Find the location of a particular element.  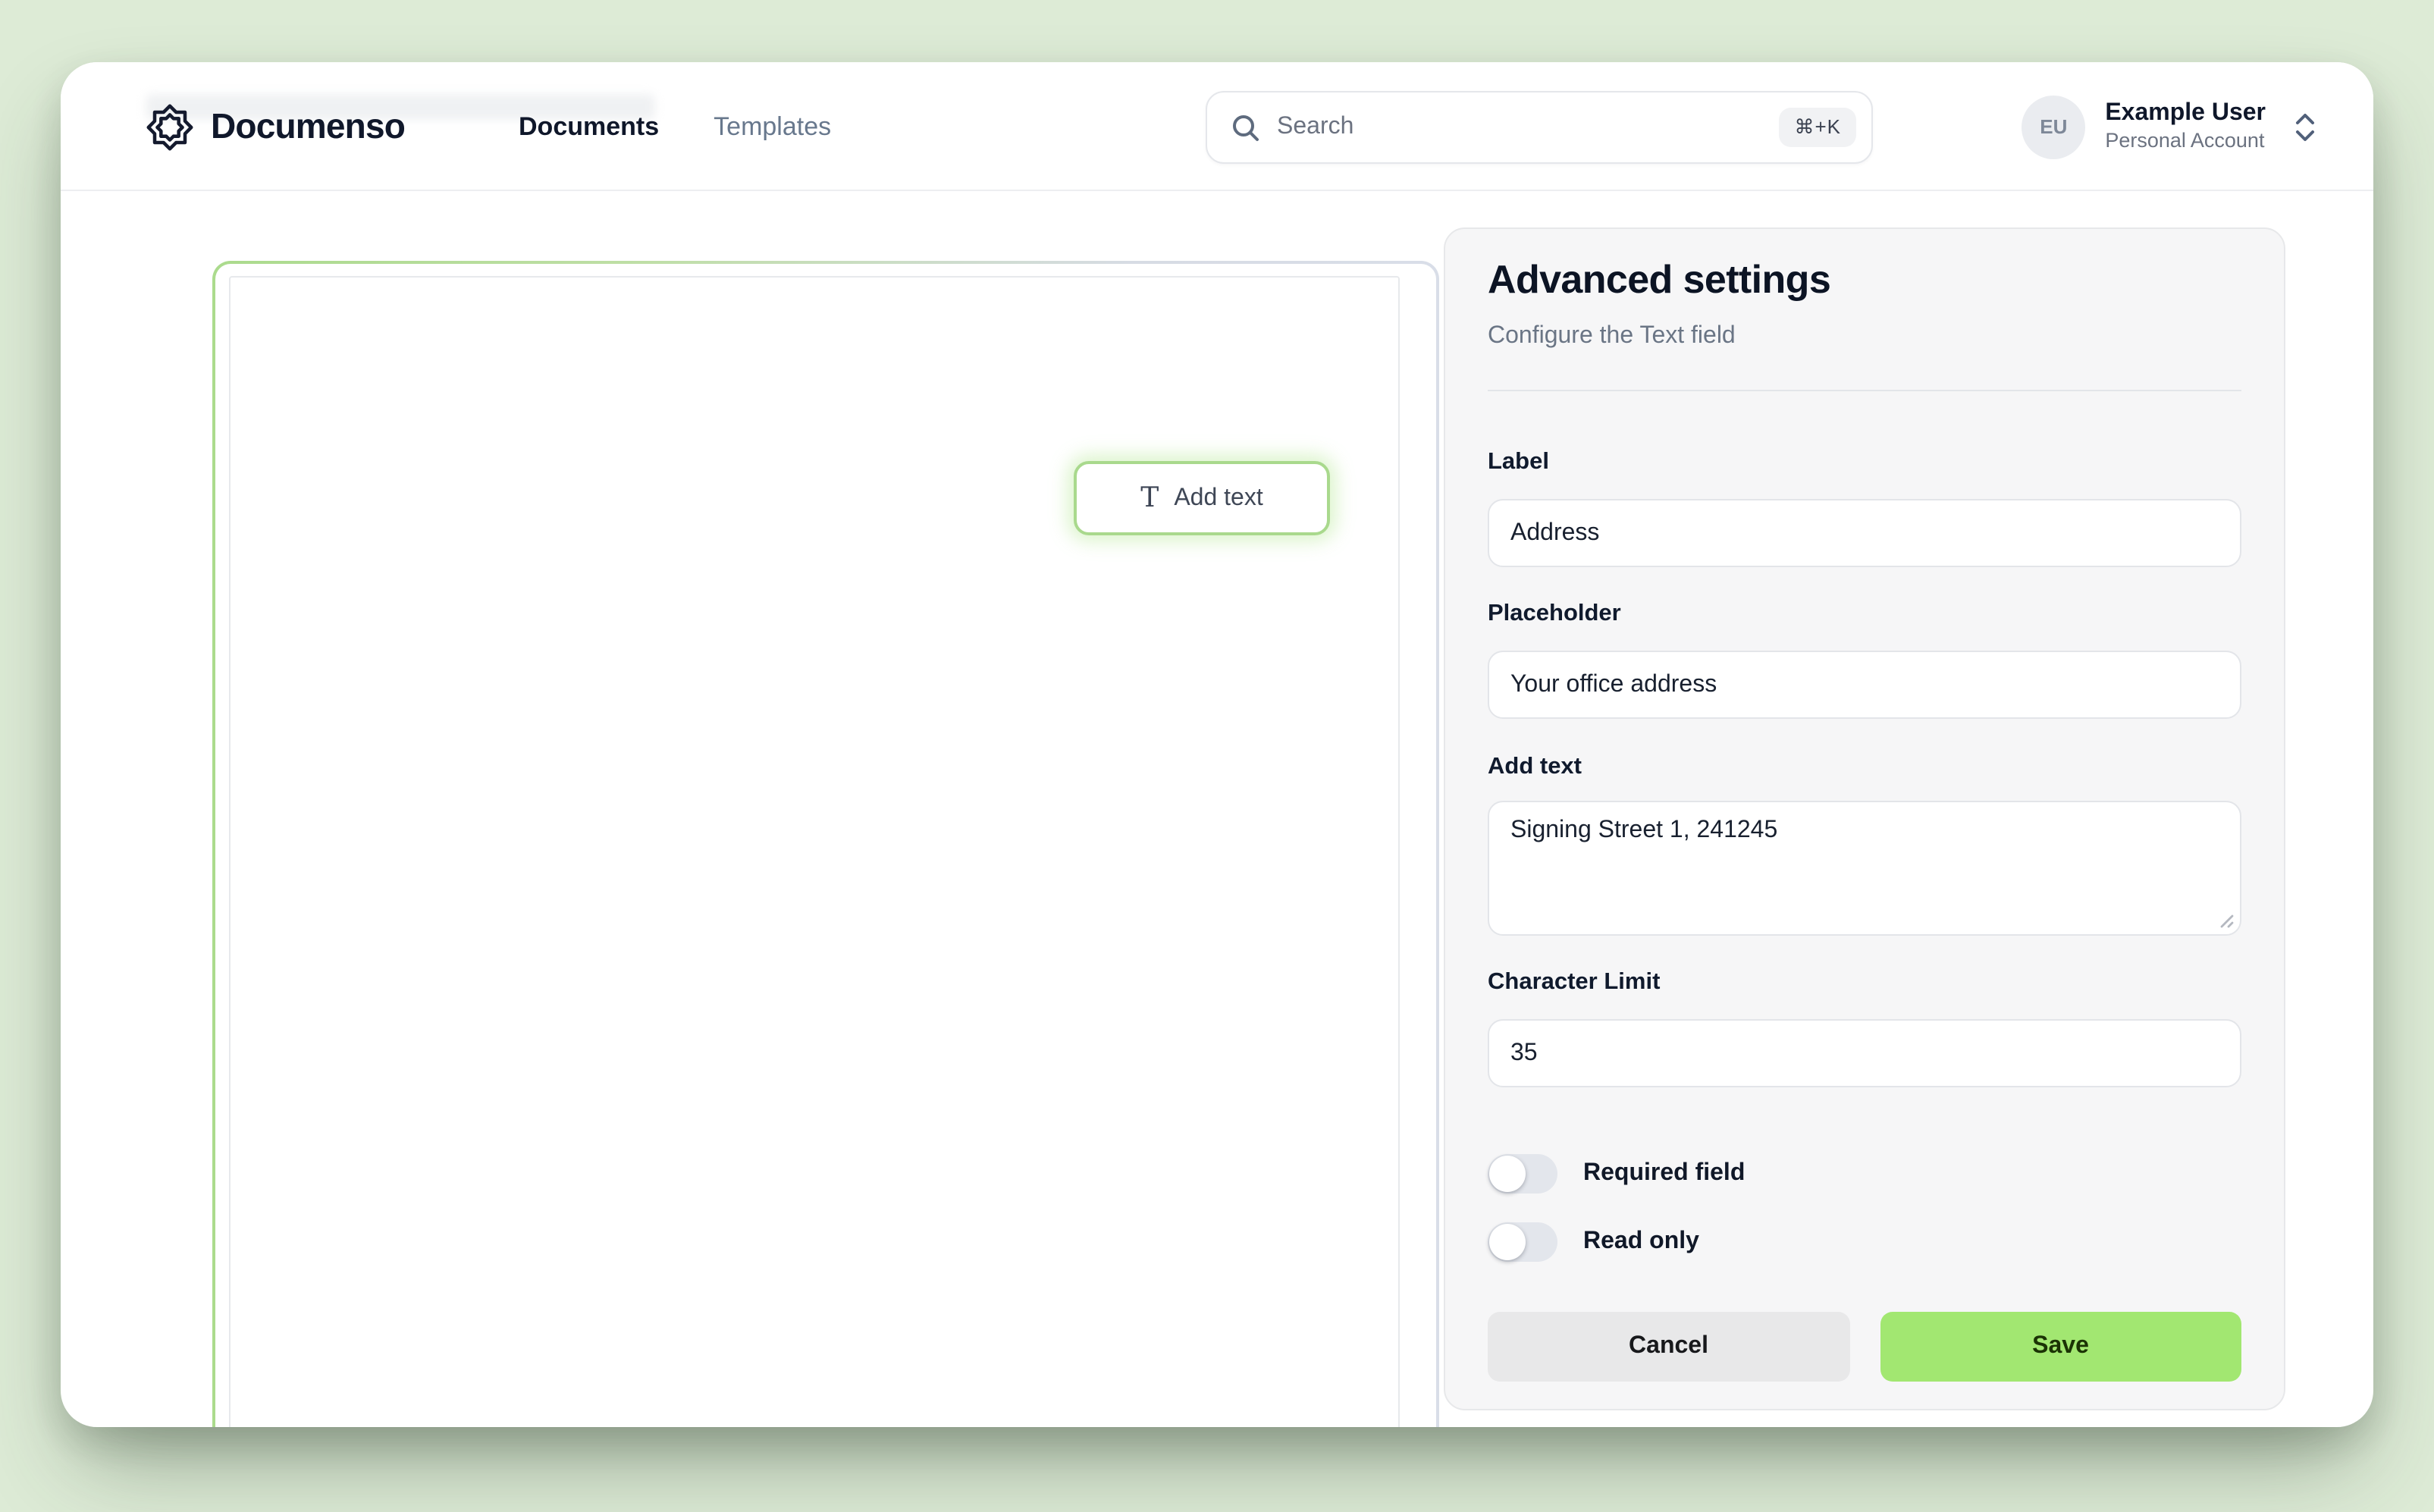

blurred-document-artifact is located at coordinates (400, 107).